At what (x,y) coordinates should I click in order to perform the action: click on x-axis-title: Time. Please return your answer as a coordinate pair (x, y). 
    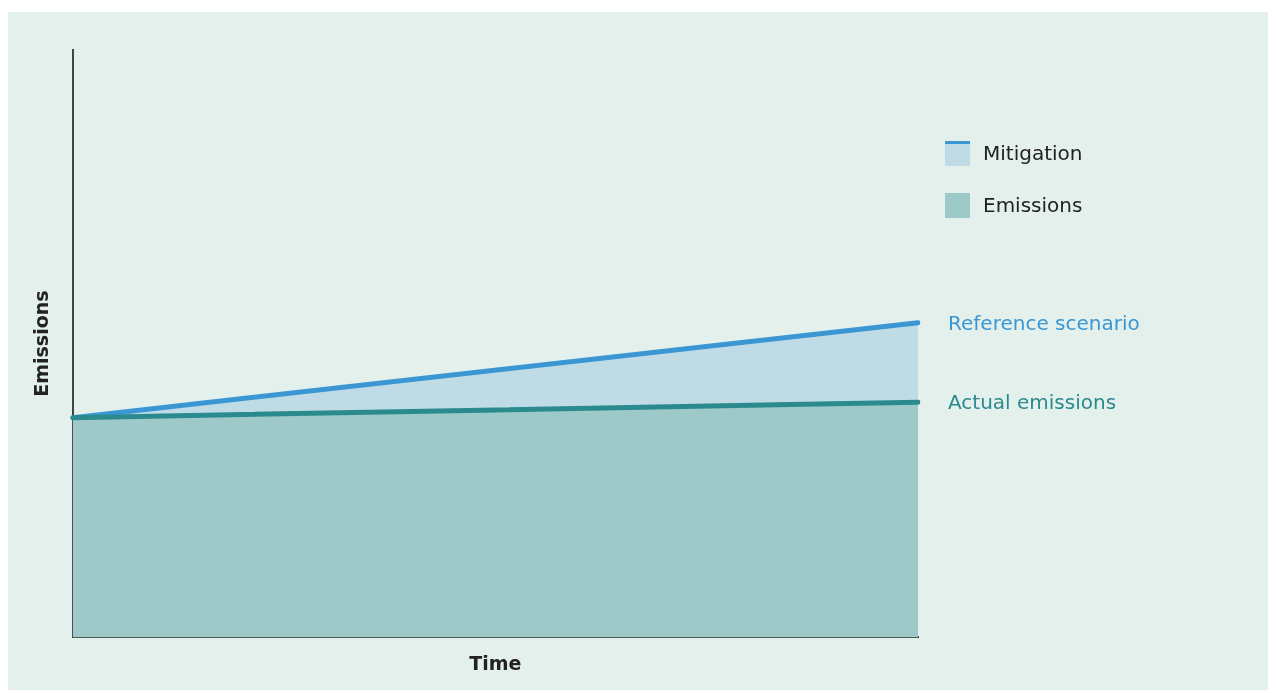
    Looking at the image, I should click on (495, 662).